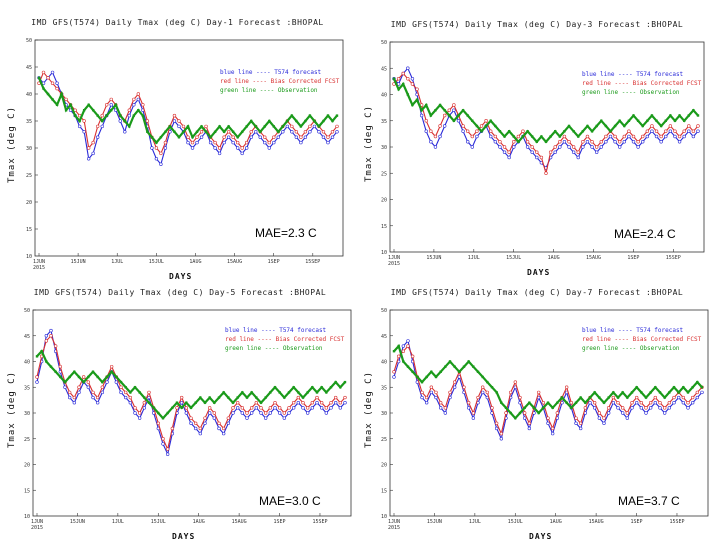 This screenshot has height=541, width=720. Describe the element at coordinates (29, 122) in the screenshot. I see `y-tick-label: 35` at that location.